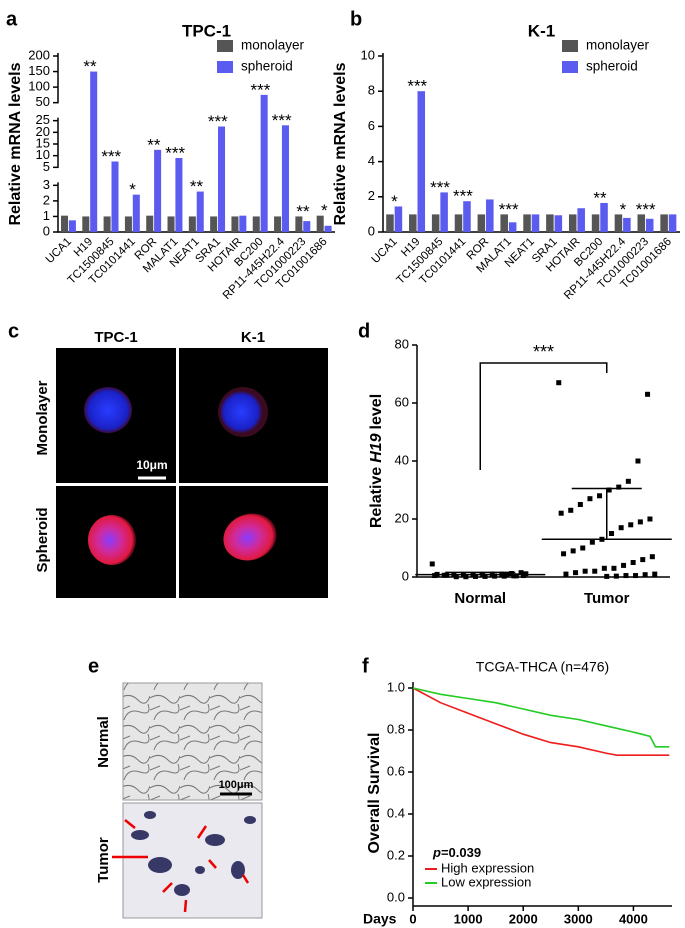 This screenshot has width=685, height=928. What do you see at coordinates (103, 742) in the screenshot?
I see `row-label: Normal` at bounding box center [103, 742].